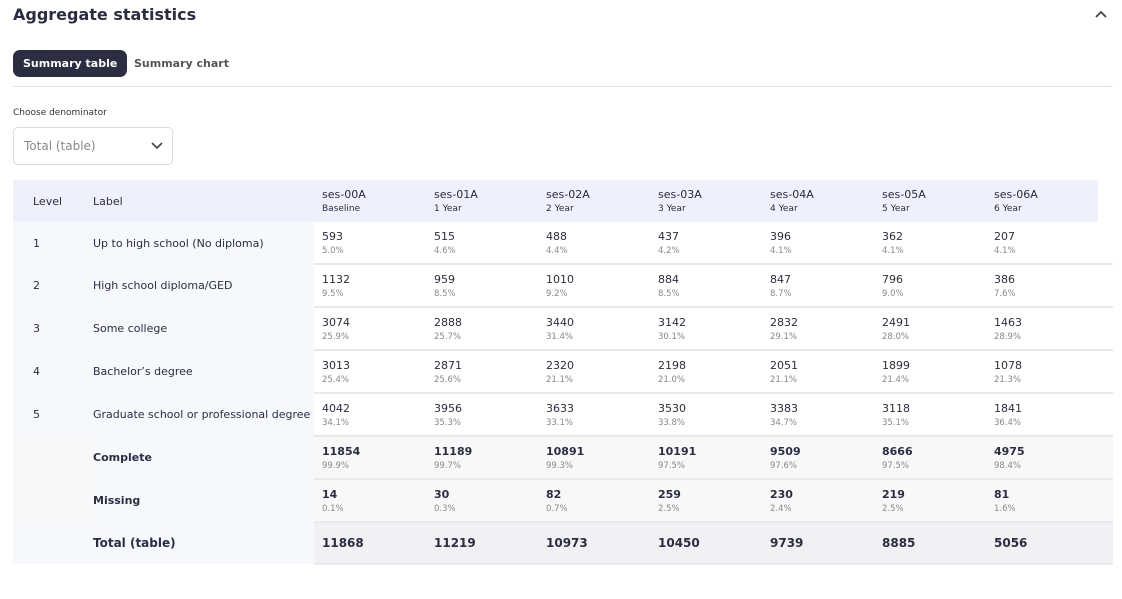 This screenshot has width=1122, height=599. What do you see at coordinates (448, 365) in the screenshot?
I see `count: 2871` at bounding box center [448, 365].